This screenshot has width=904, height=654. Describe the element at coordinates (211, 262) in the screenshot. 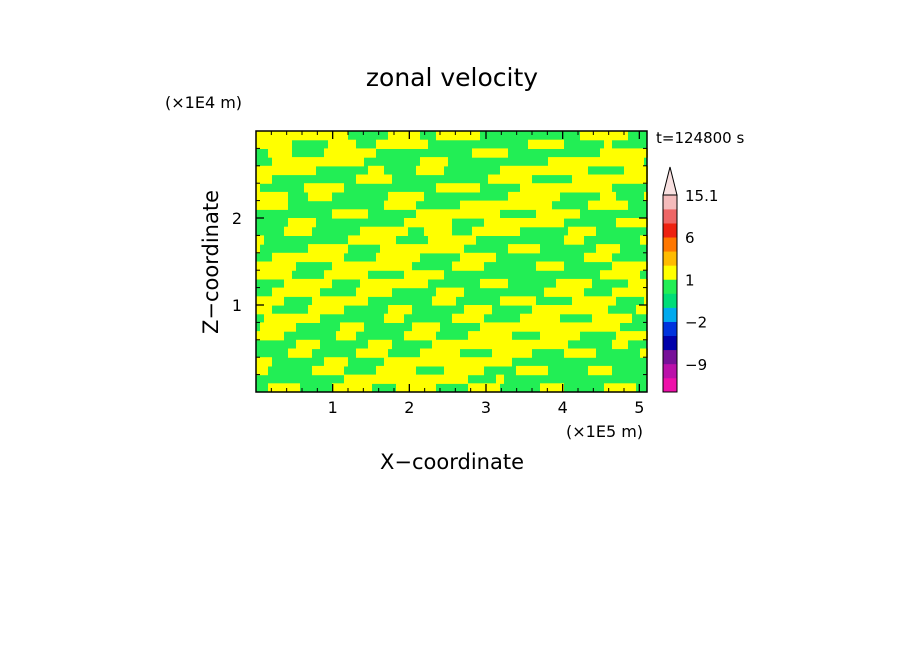

I see `y-axis-label: Z−coordinate` at that location.